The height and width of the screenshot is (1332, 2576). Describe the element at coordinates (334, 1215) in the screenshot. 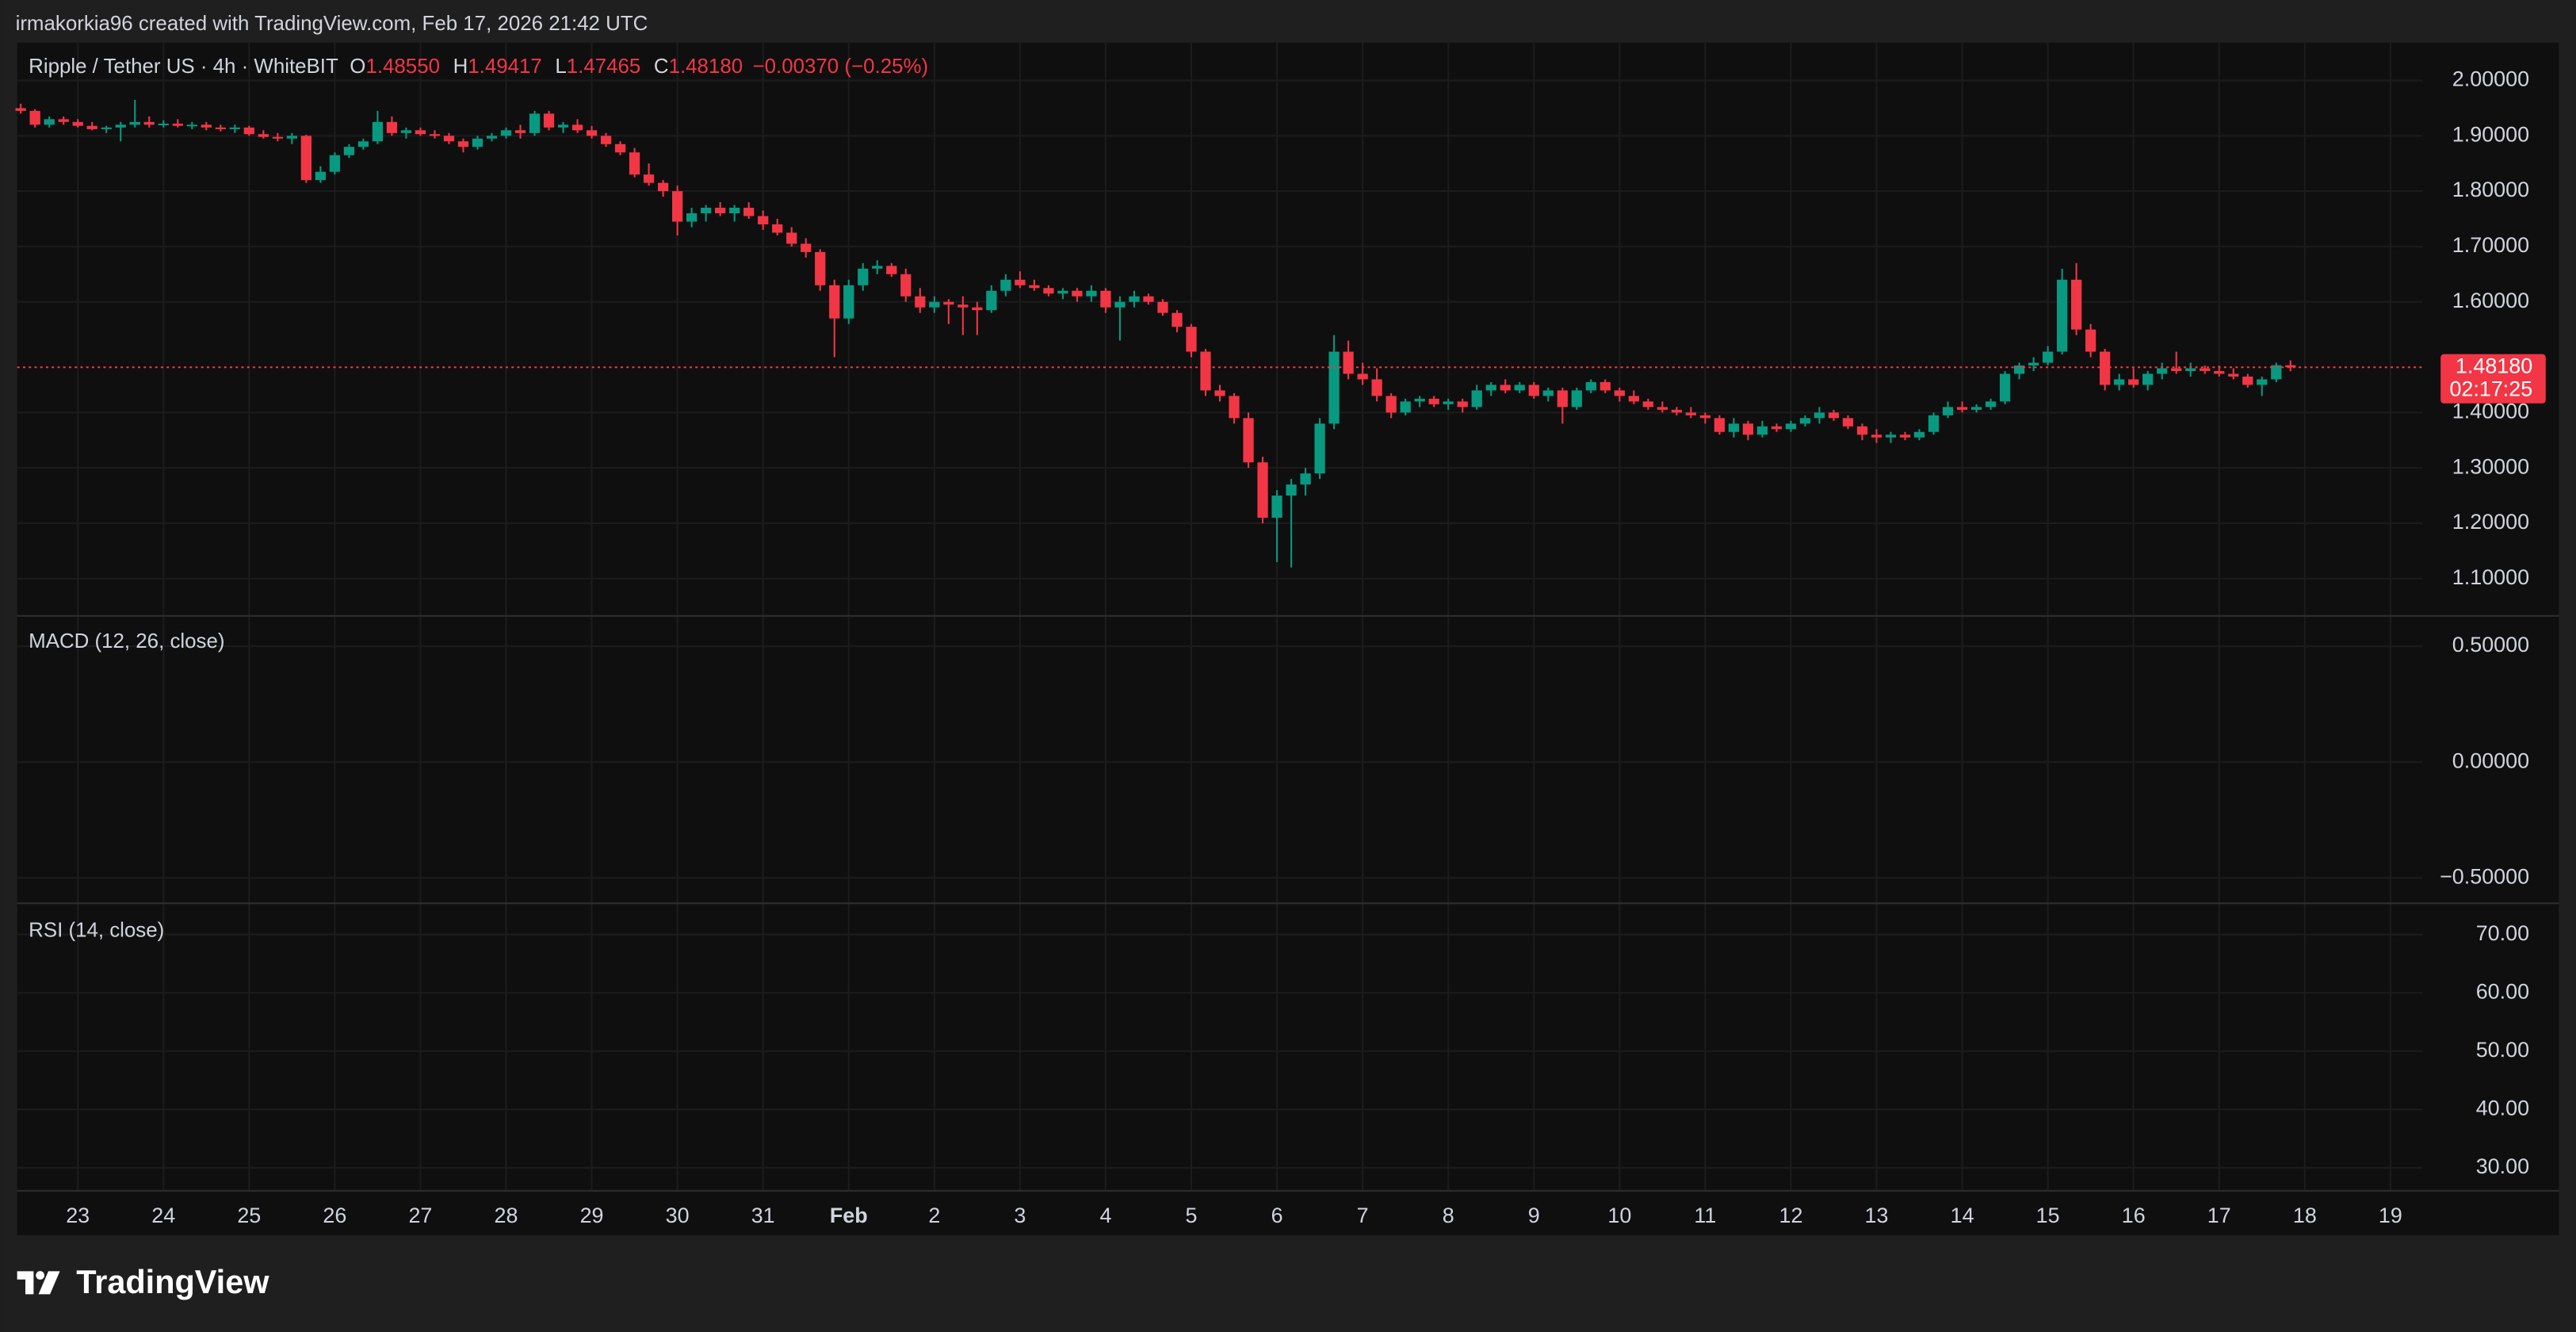

I see `x-tick-label: 26` at that location.